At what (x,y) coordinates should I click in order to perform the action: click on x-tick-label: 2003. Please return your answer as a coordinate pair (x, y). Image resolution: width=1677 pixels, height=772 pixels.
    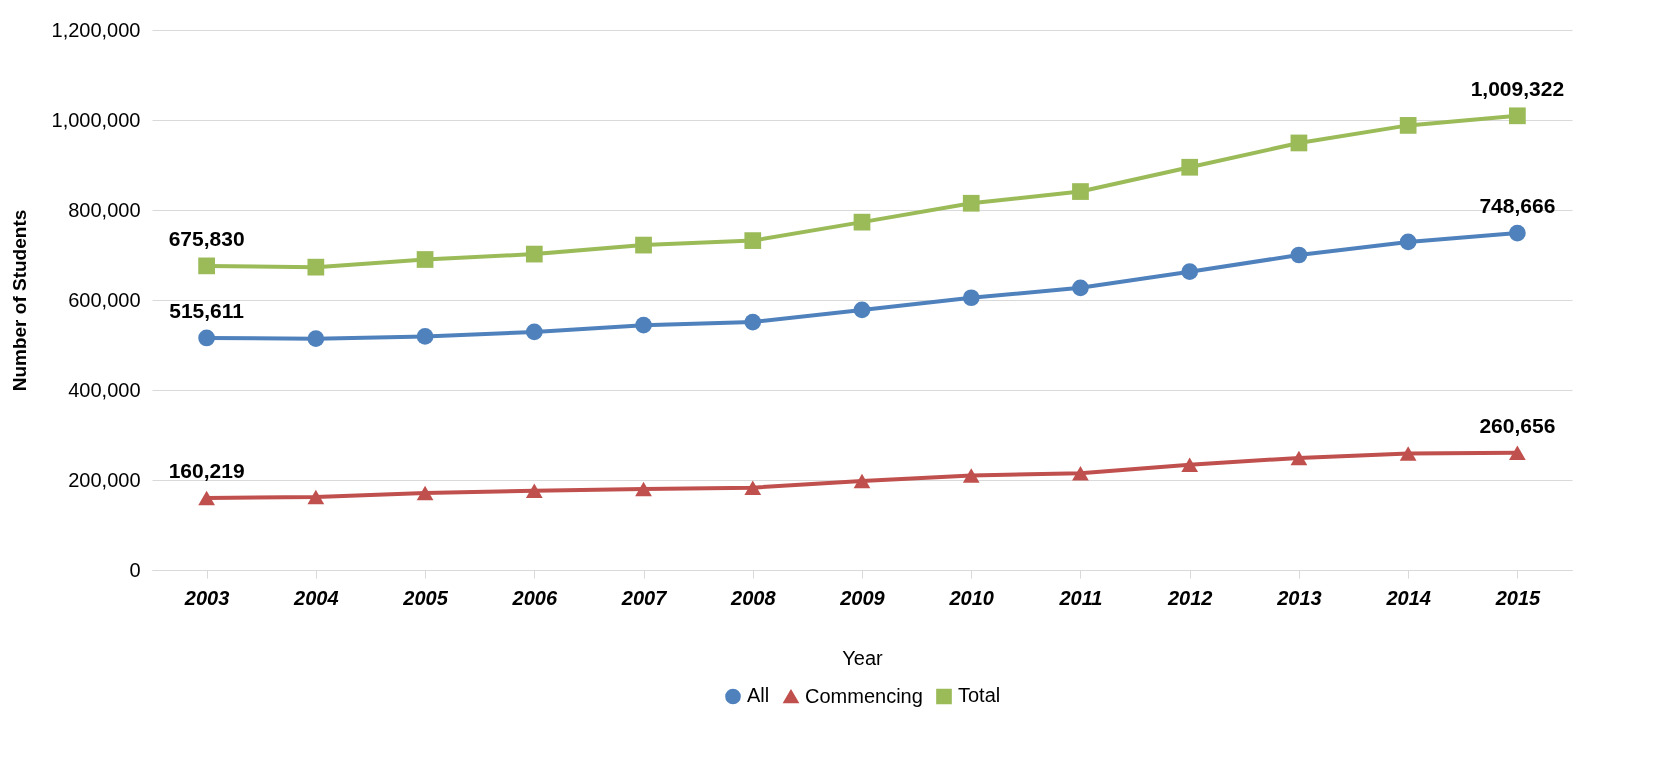
    Looking at the image, I should click on (206, 597).